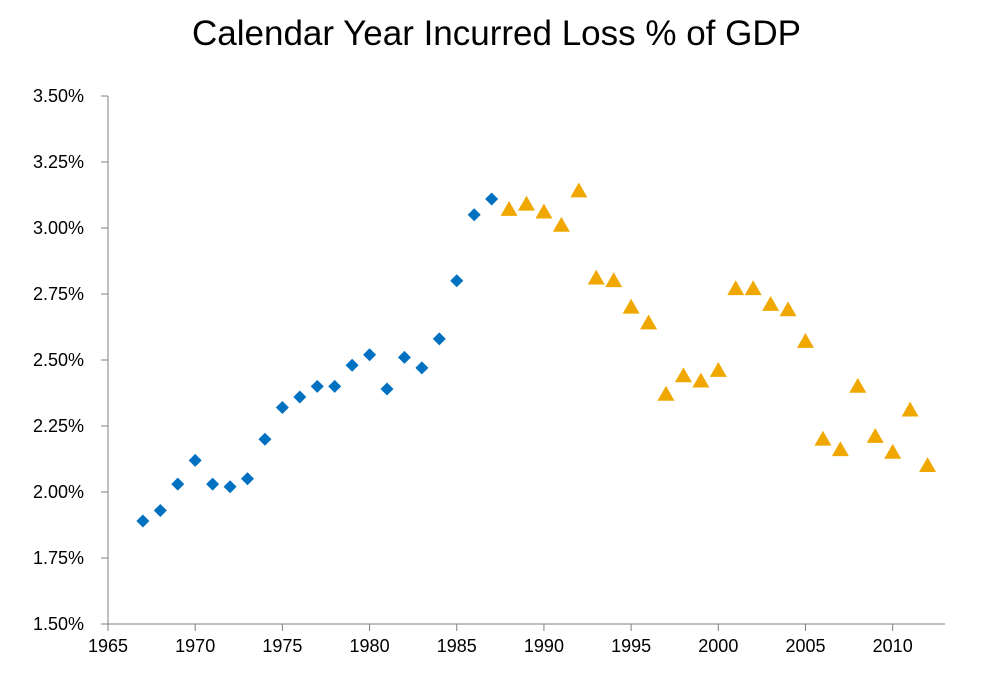 The width and height of the screenshot is (993, 681). I want to click on x-tick-label: 2000, so click(718, 646).